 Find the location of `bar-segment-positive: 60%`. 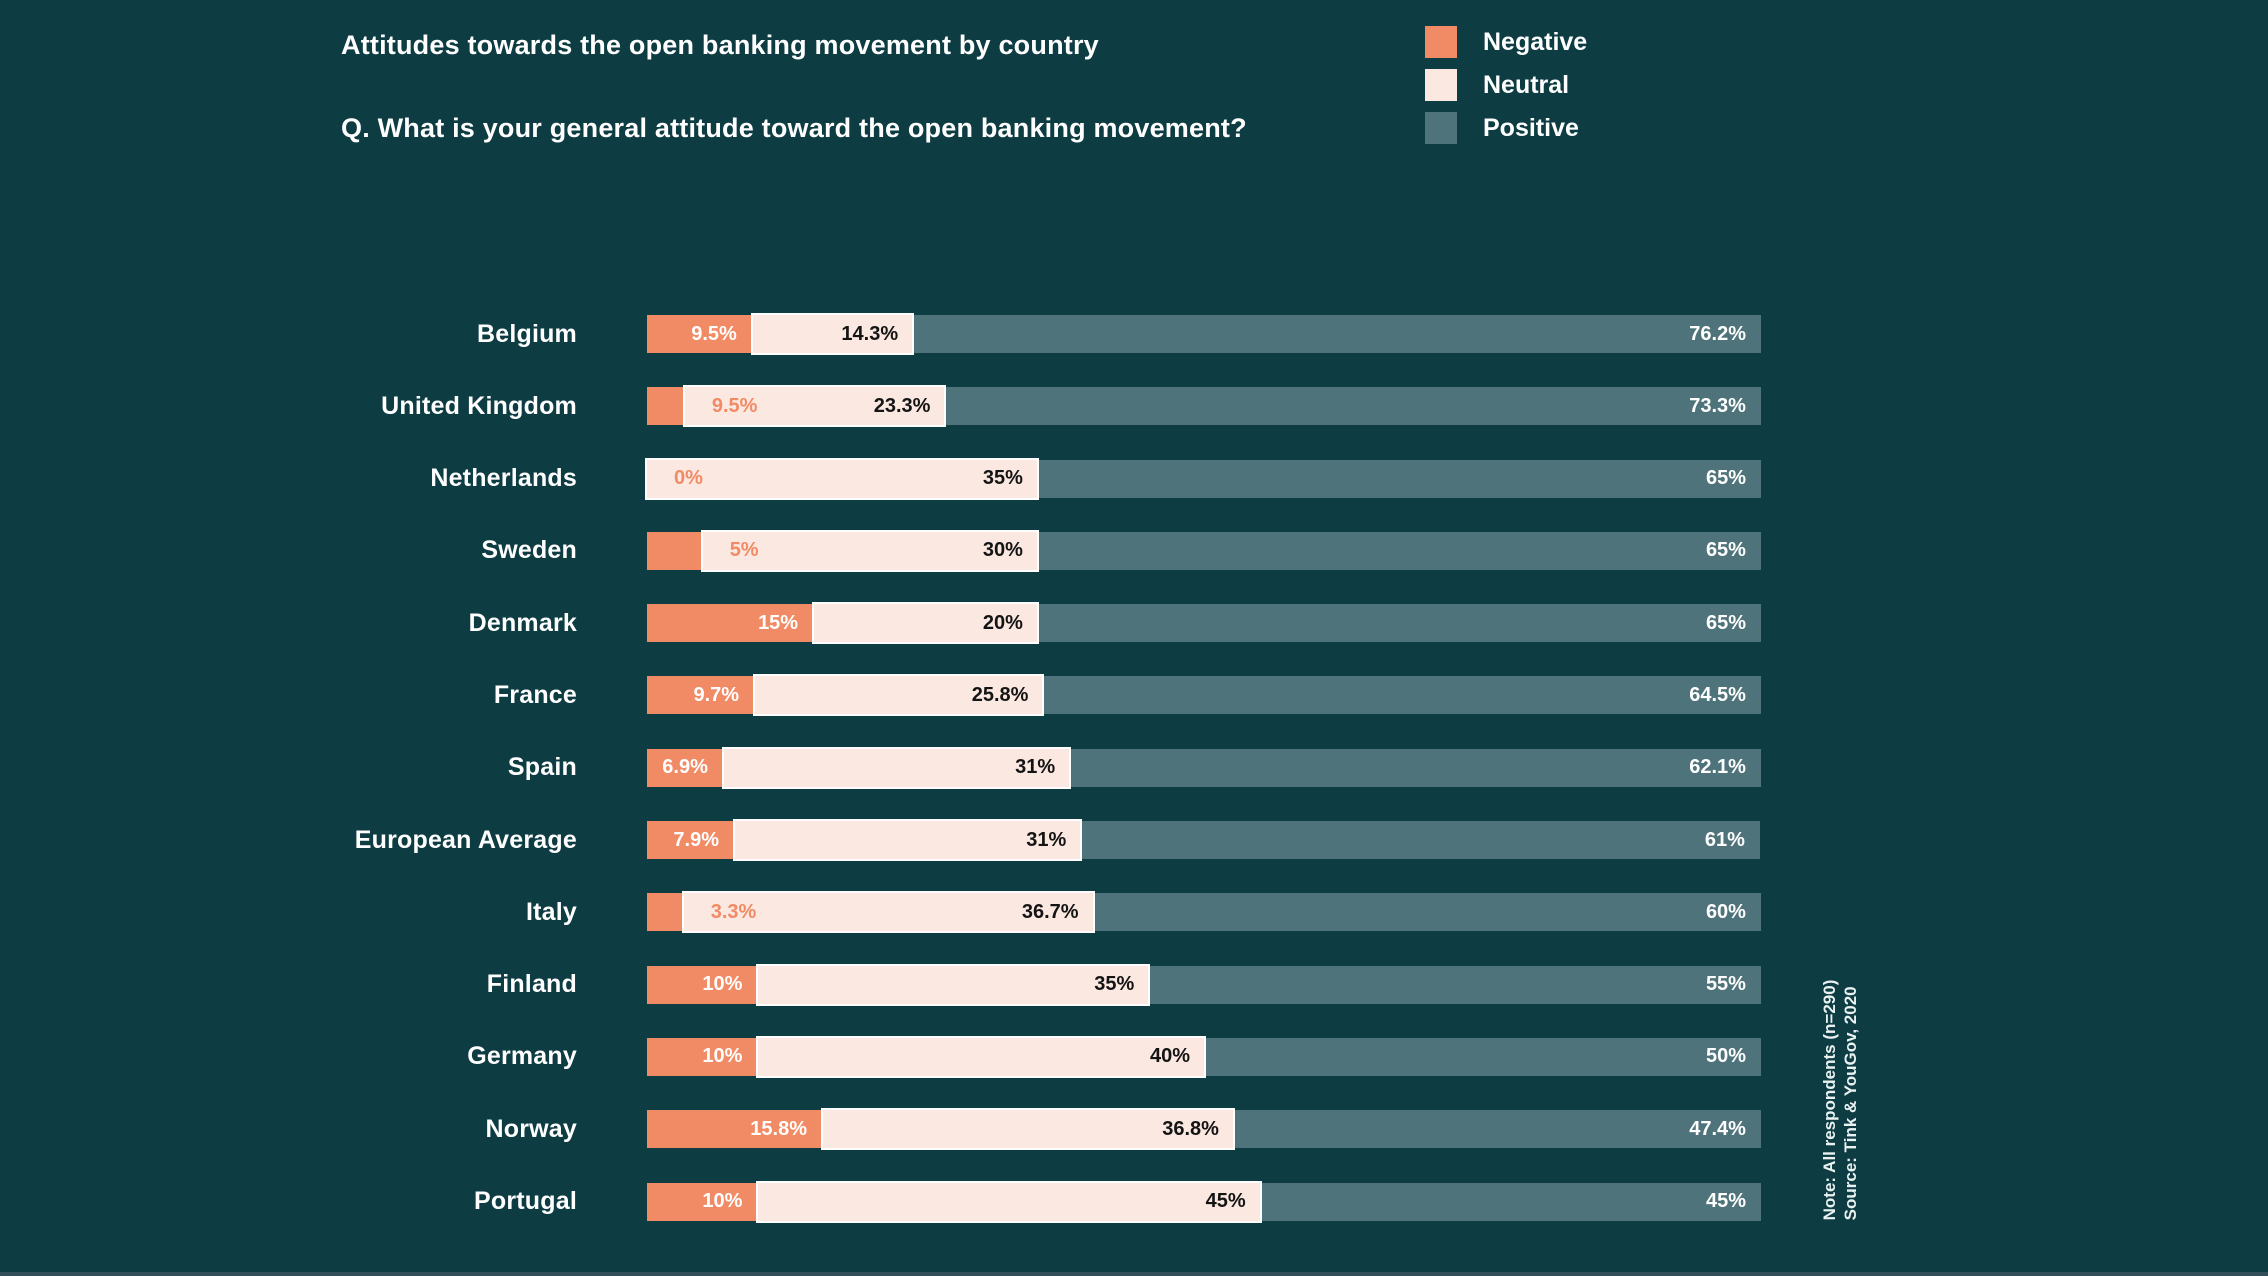

bar-segment-positive: 60% is located at coordinates (1426, 912).